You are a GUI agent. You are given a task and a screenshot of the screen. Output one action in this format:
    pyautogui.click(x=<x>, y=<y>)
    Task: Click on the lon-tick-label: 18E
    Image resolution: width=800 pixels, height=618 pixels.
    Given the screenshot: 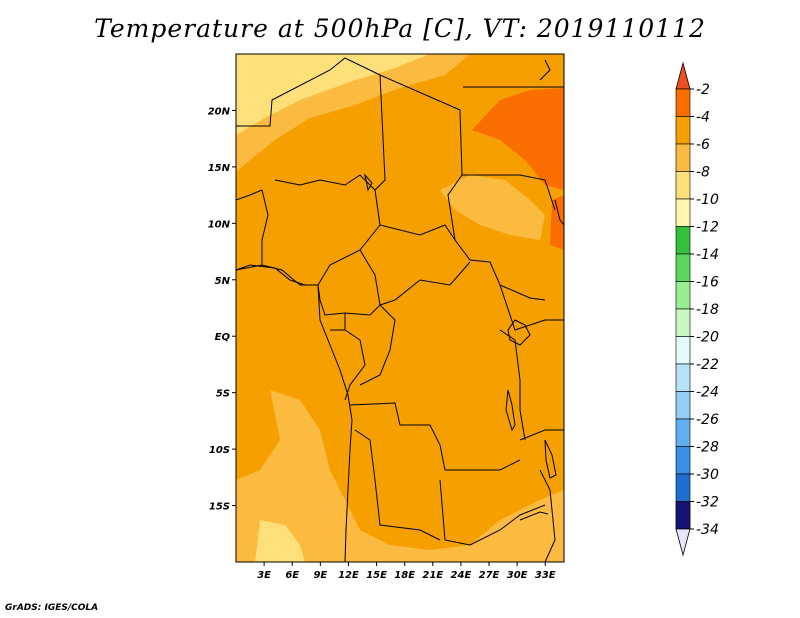 What is the action you would take?
    pyautogui.click(x=404, y=575)
    